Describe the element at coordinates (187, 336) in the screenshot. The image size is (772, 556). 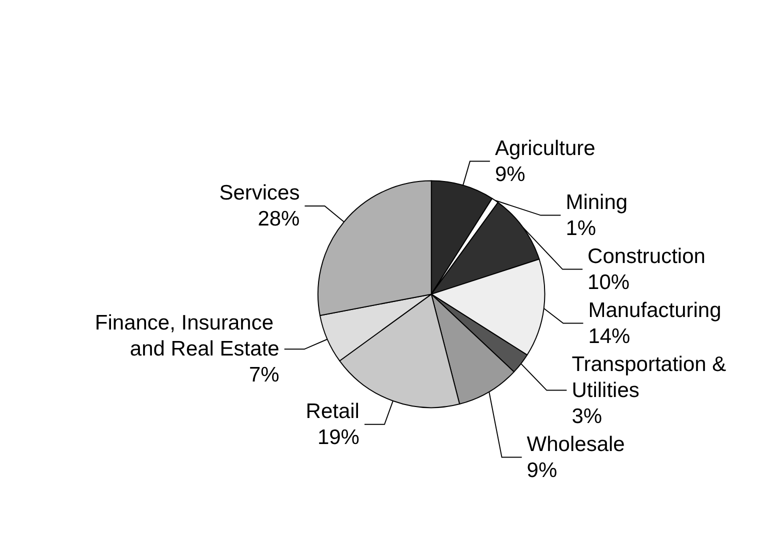
I see `slice-label: Finance, Insurance and Real Estate` at that location.